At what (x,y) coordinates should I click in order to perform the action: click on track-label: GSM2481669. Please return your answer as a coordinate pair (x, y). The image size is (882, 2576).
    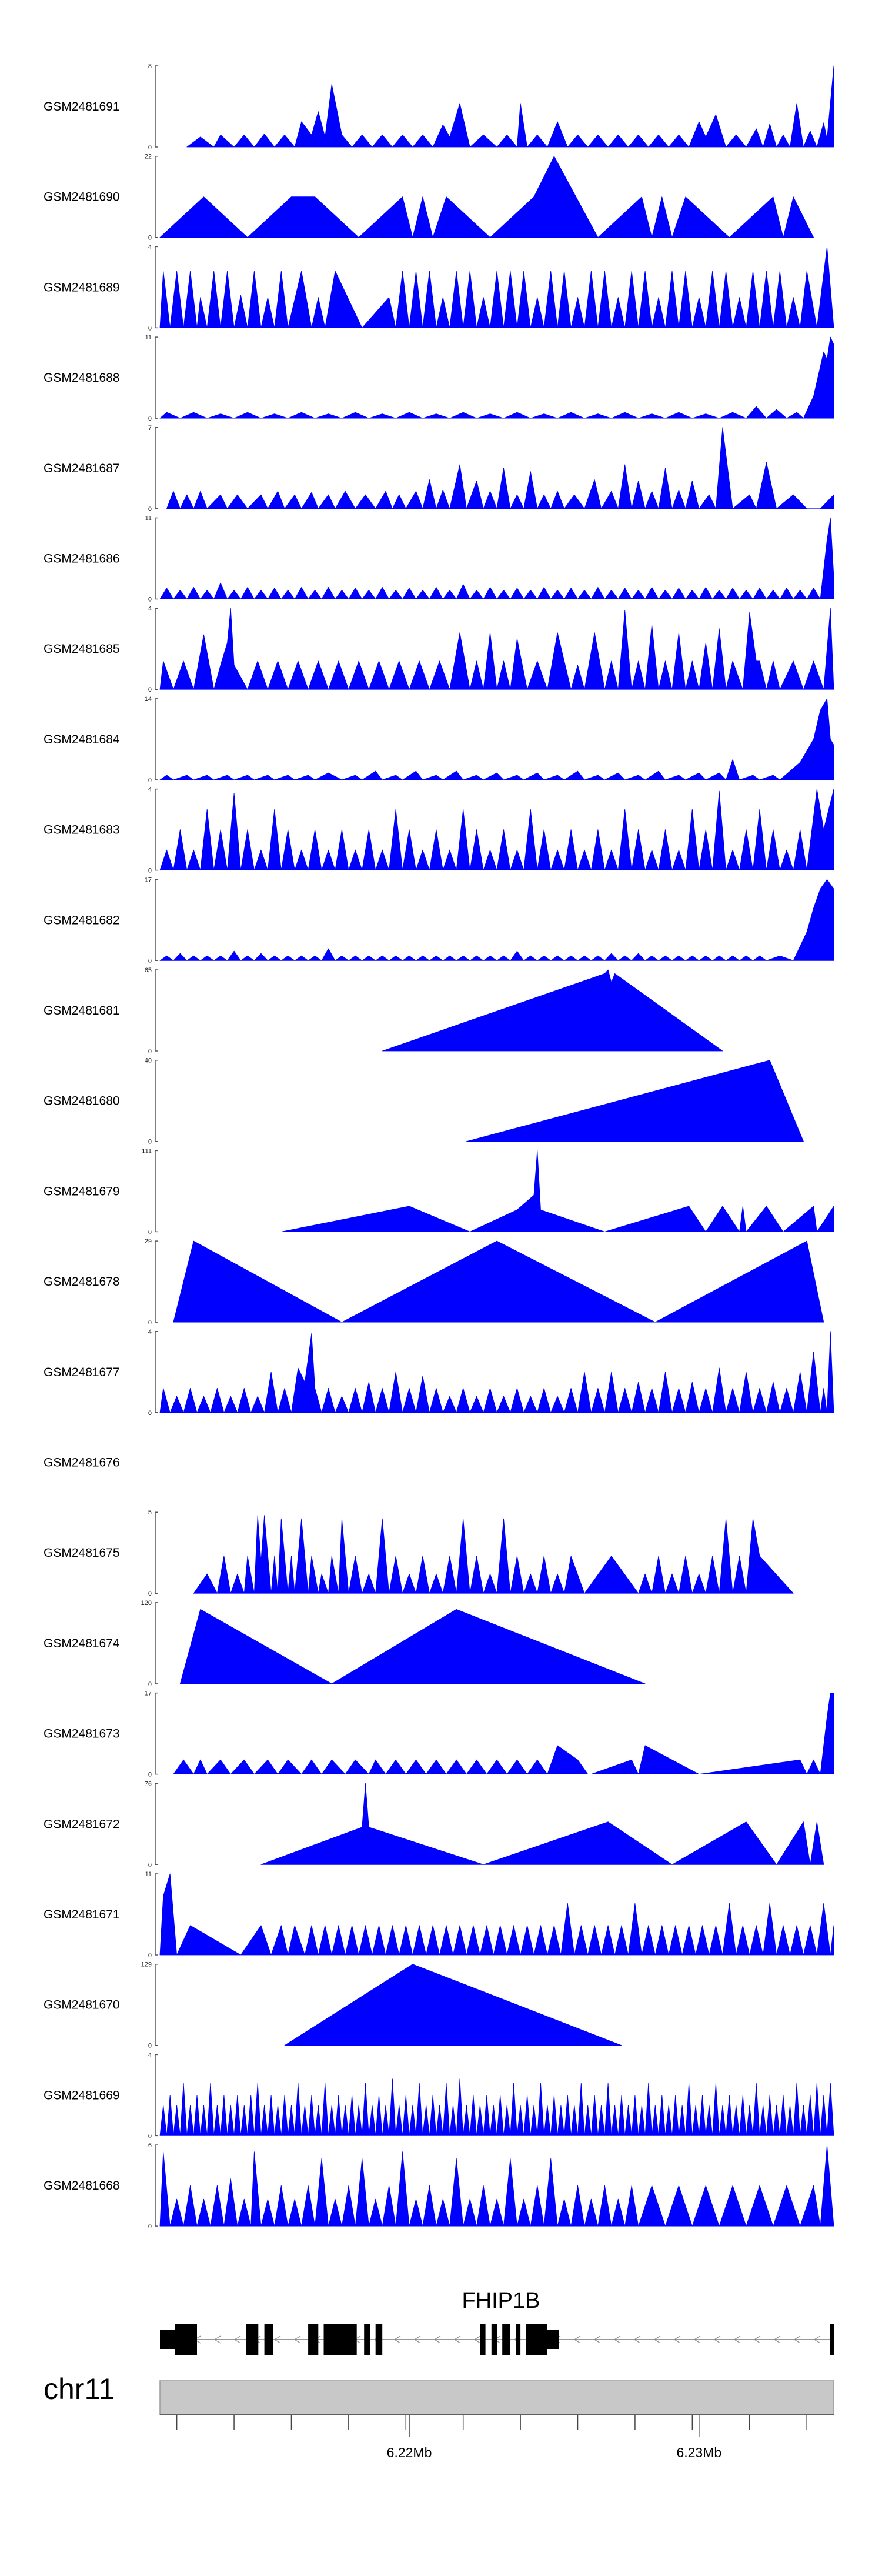
    Looking at the image, I should click on (82, 2095).